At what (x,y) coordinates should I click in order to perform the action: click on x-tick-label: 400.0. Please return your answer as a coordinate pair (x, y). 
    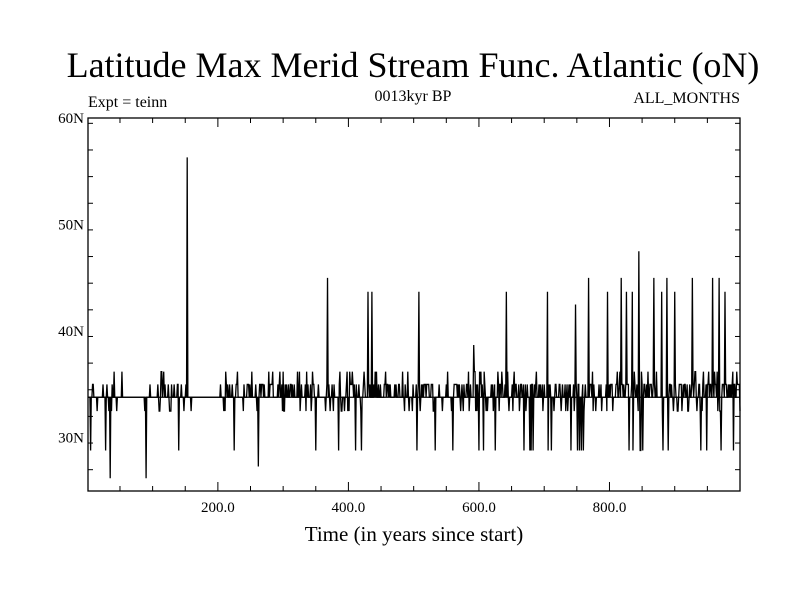
    Looking at the image, I should click on (349, 508).